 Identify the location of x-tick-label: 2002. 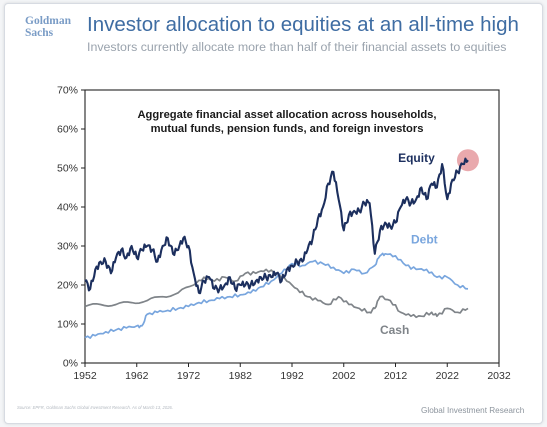
(344, 376).